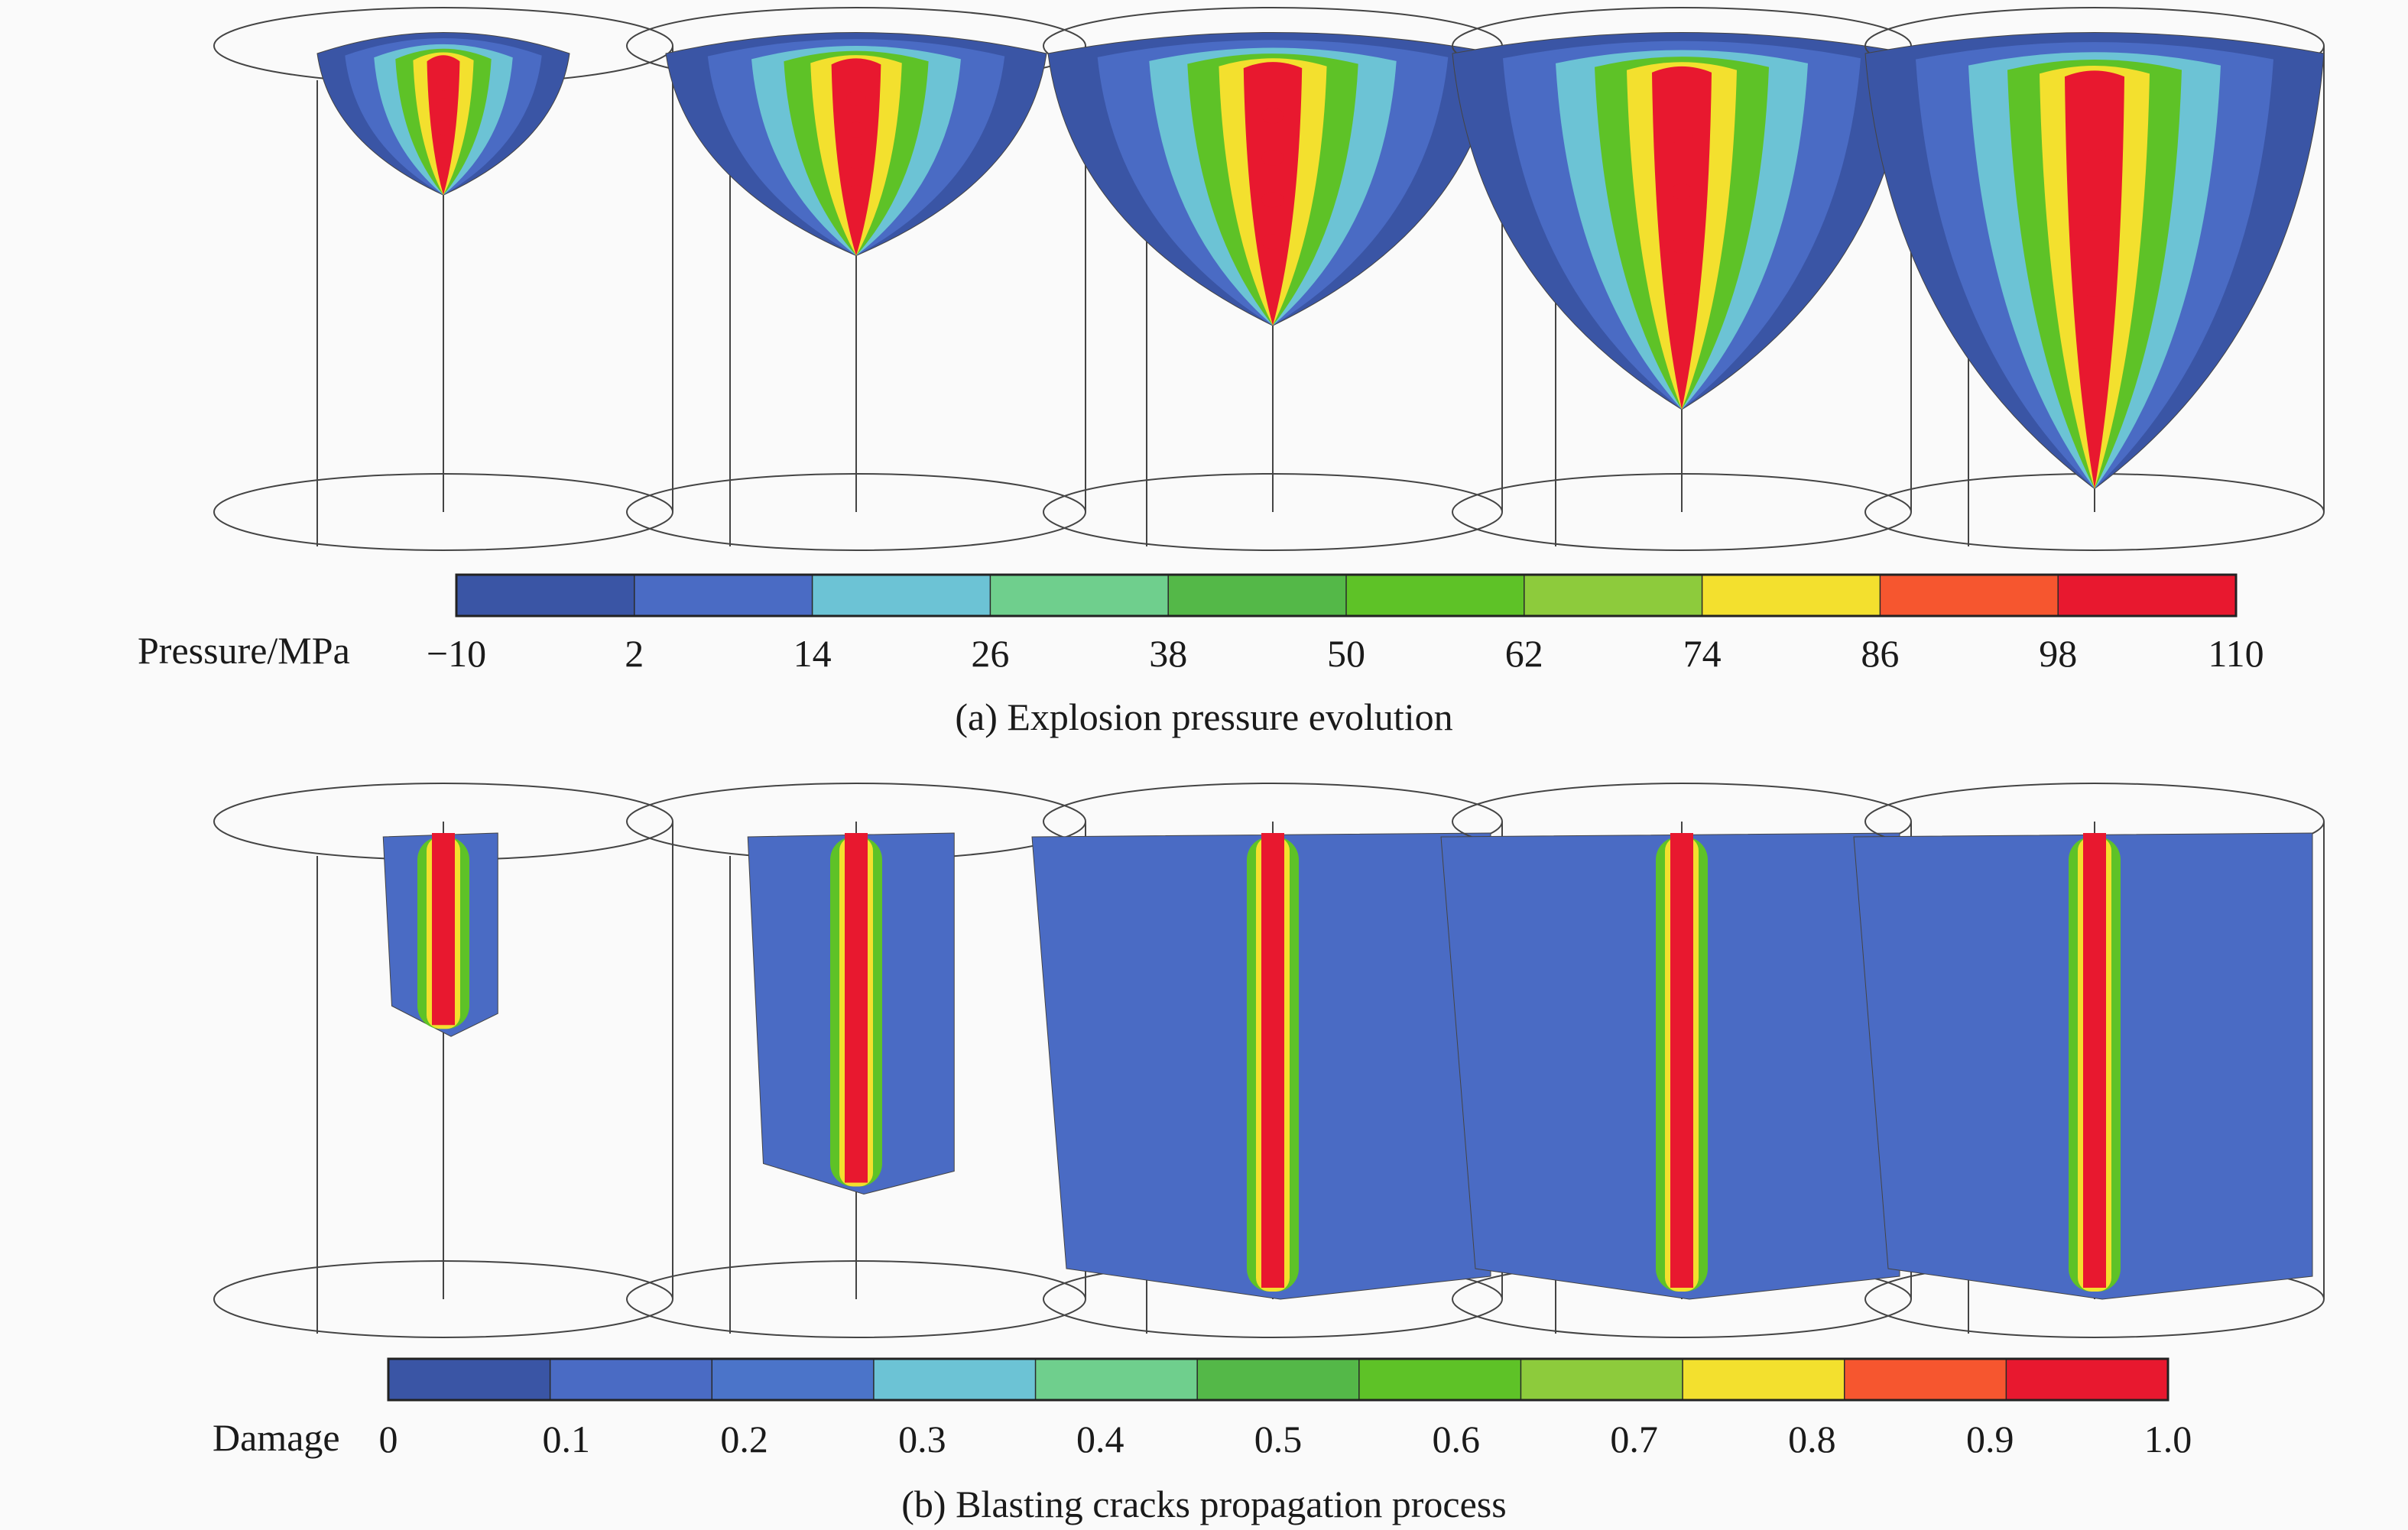 This screenshot has width=2408, height=1530. I want to click on pressure-colorbar-tick-label: 26, so click(990, 653).